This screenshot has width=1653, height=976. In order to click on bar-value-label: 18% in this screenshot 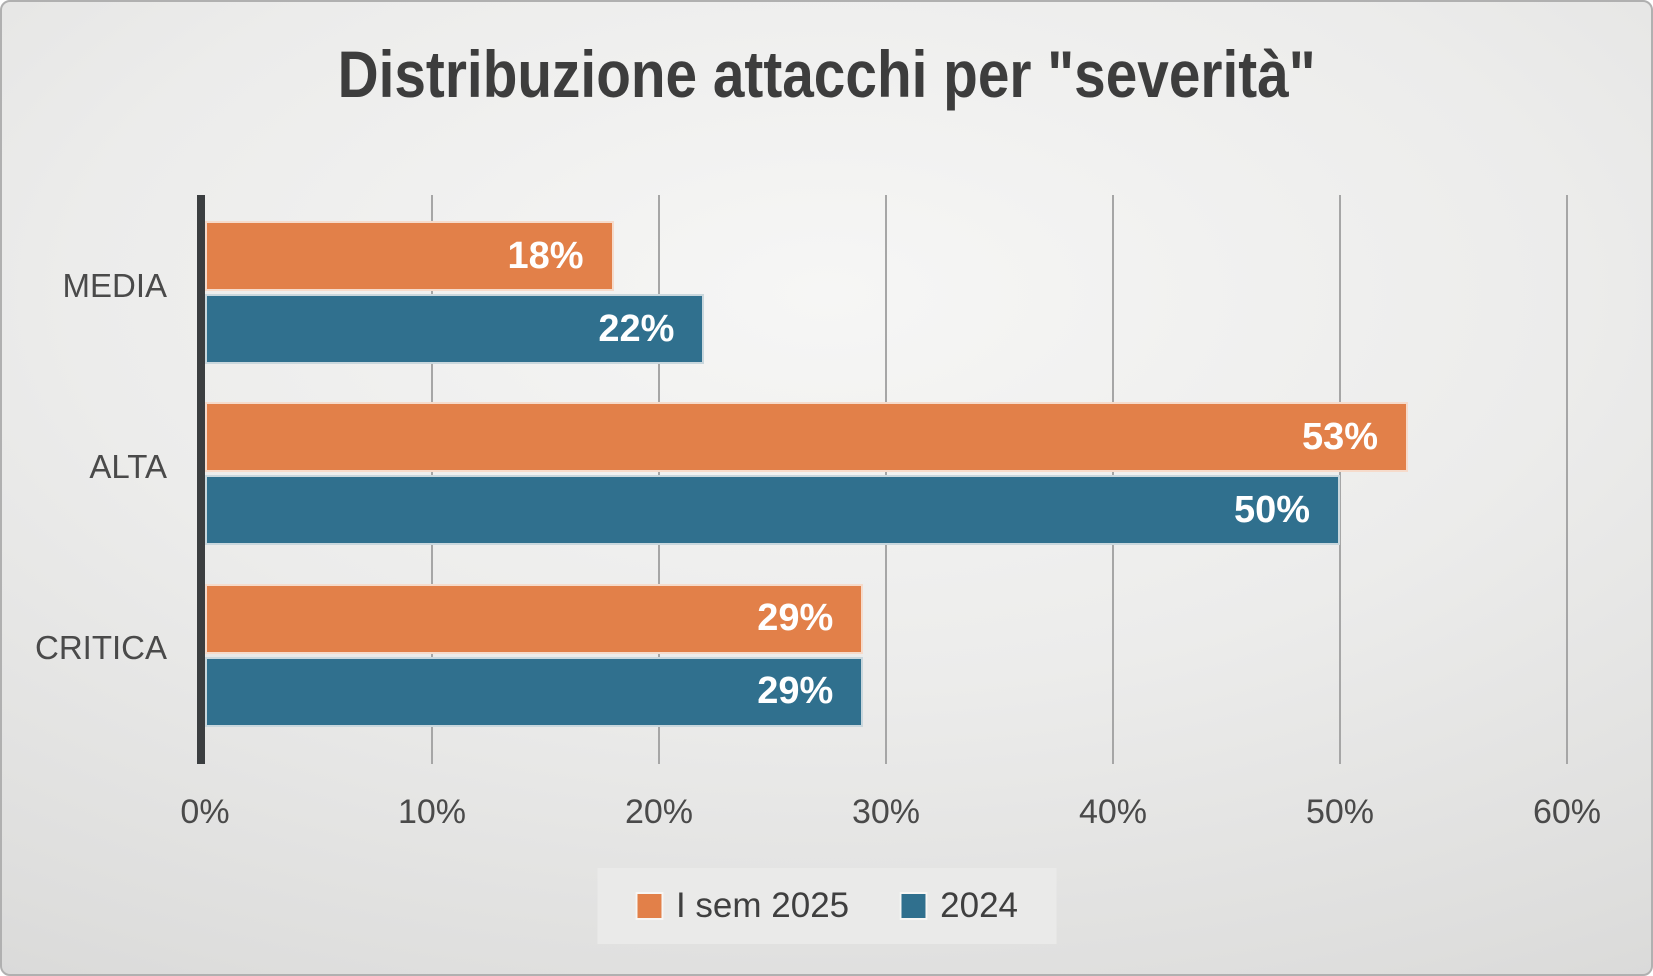, I will do `click(545, 255)`.